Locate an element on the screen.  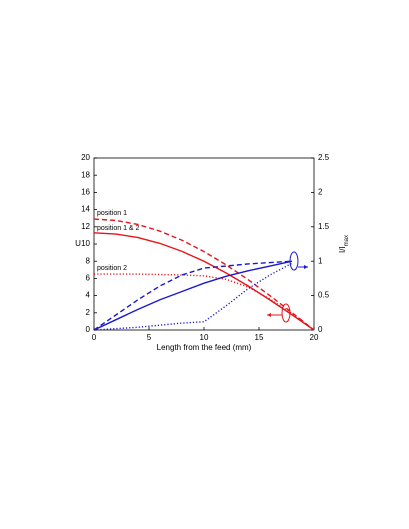
annotation: position 2 is located at coordinates (112, 268).